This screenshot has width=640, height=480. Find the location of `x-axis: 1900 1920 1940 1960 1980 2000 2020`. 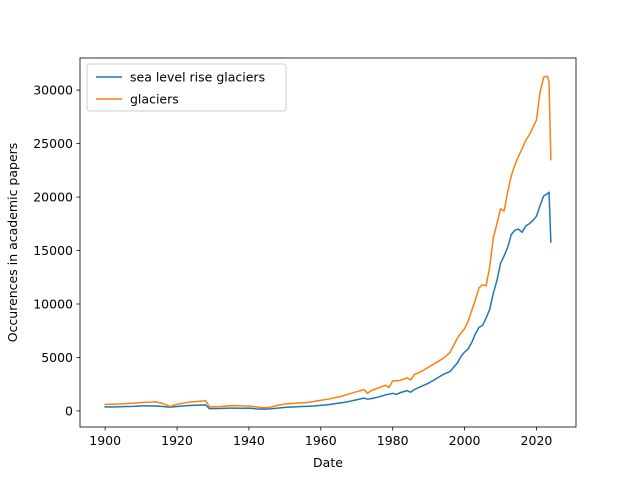

x-axis: 1900 1920 1940 1960 1980 2000 2020 is located at coordinates (320, 437).